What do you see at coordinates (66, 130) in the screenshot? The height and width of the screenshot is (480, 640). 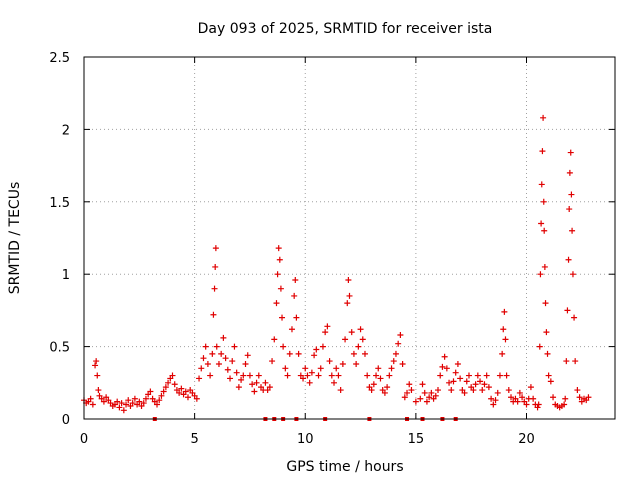 I see `y-tick-label: 2` at bounding box center [66, 130].